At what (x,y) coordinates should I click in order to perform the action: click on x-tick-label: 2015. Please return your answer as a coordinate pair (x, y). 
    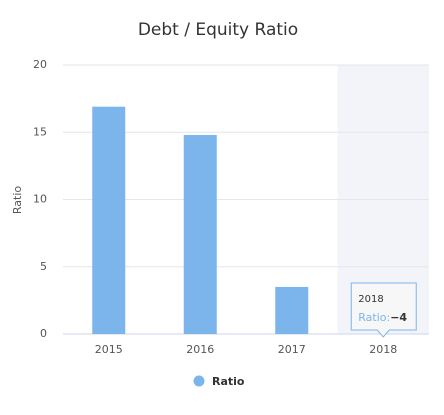
    Looking at the image, I should click on (109, 349).